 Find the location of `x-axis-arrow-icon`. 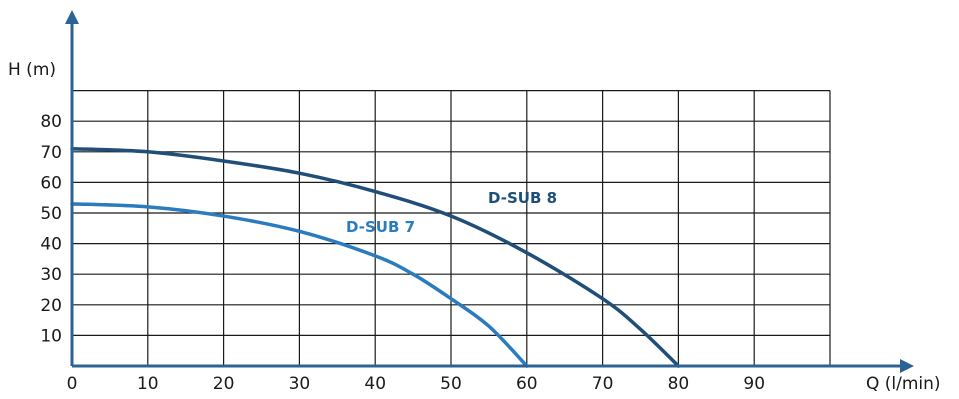

x-axis-arrow-icon is located at coordinates (907, 366).